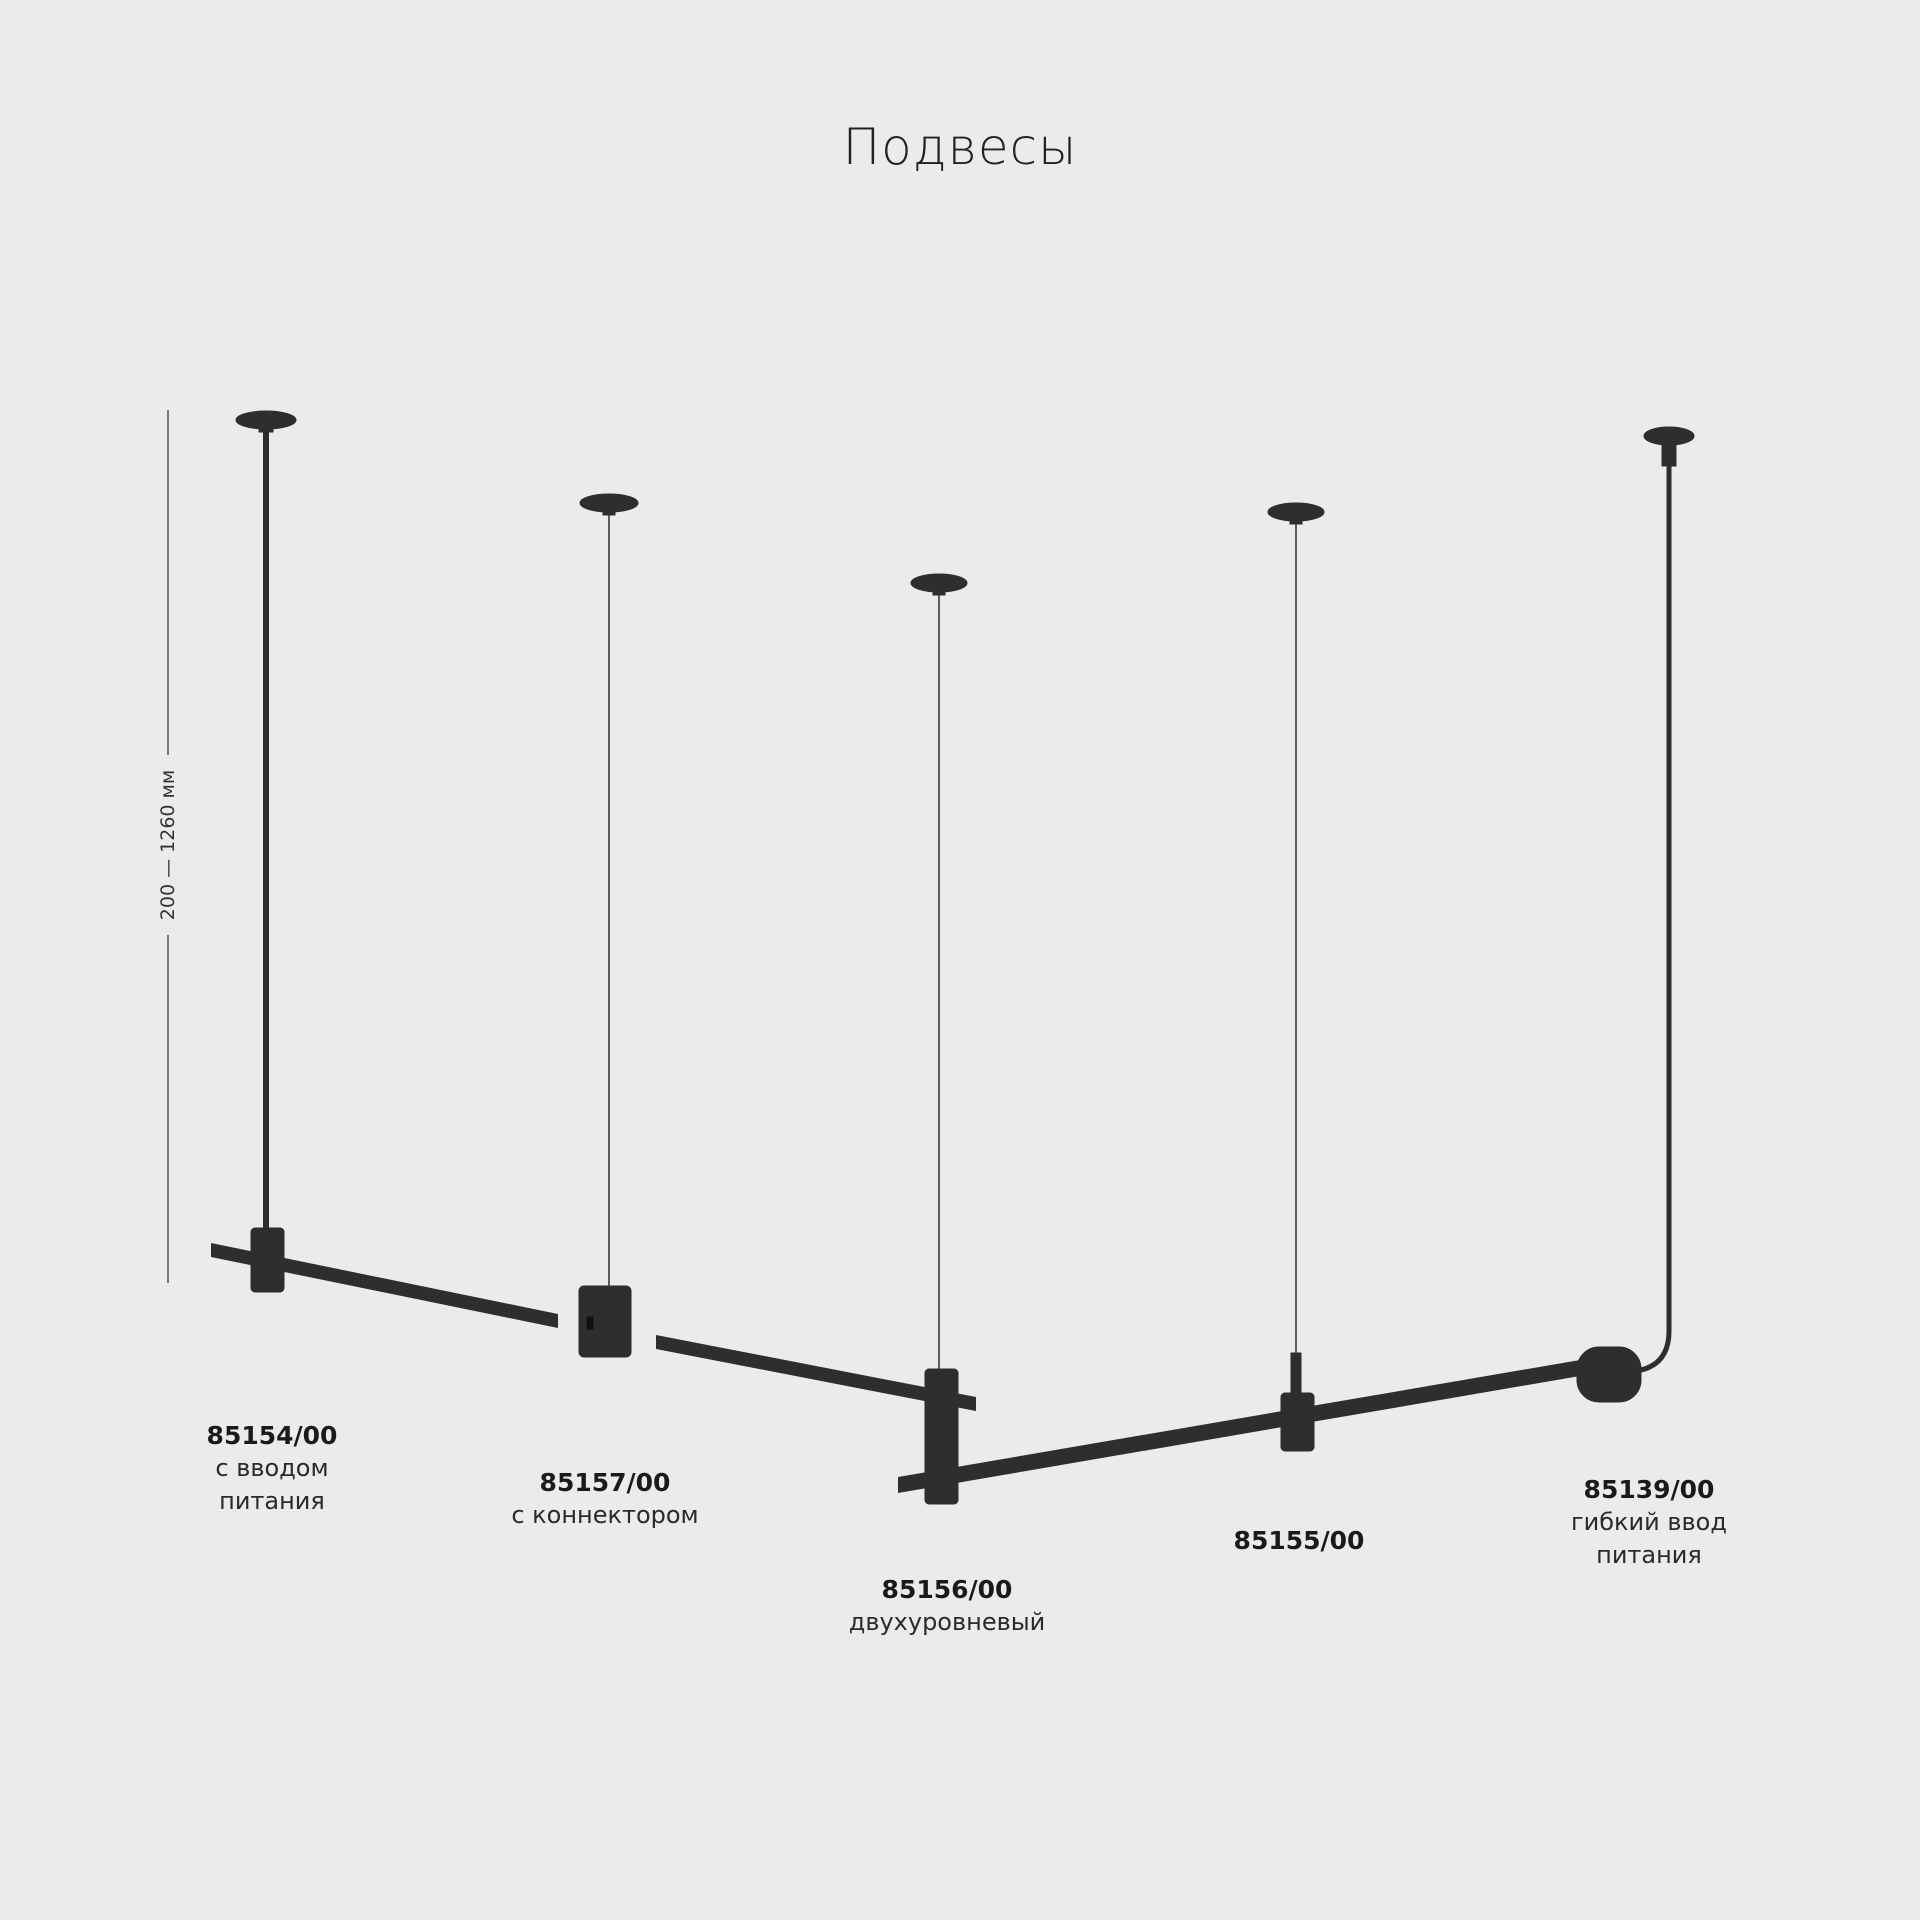 Image resolution: width=1920 pixels, height=1920 pixels. Describe the element at coordinates (605, 1515) in the screenshot. I see `product-desc: с коннектором` at that location.